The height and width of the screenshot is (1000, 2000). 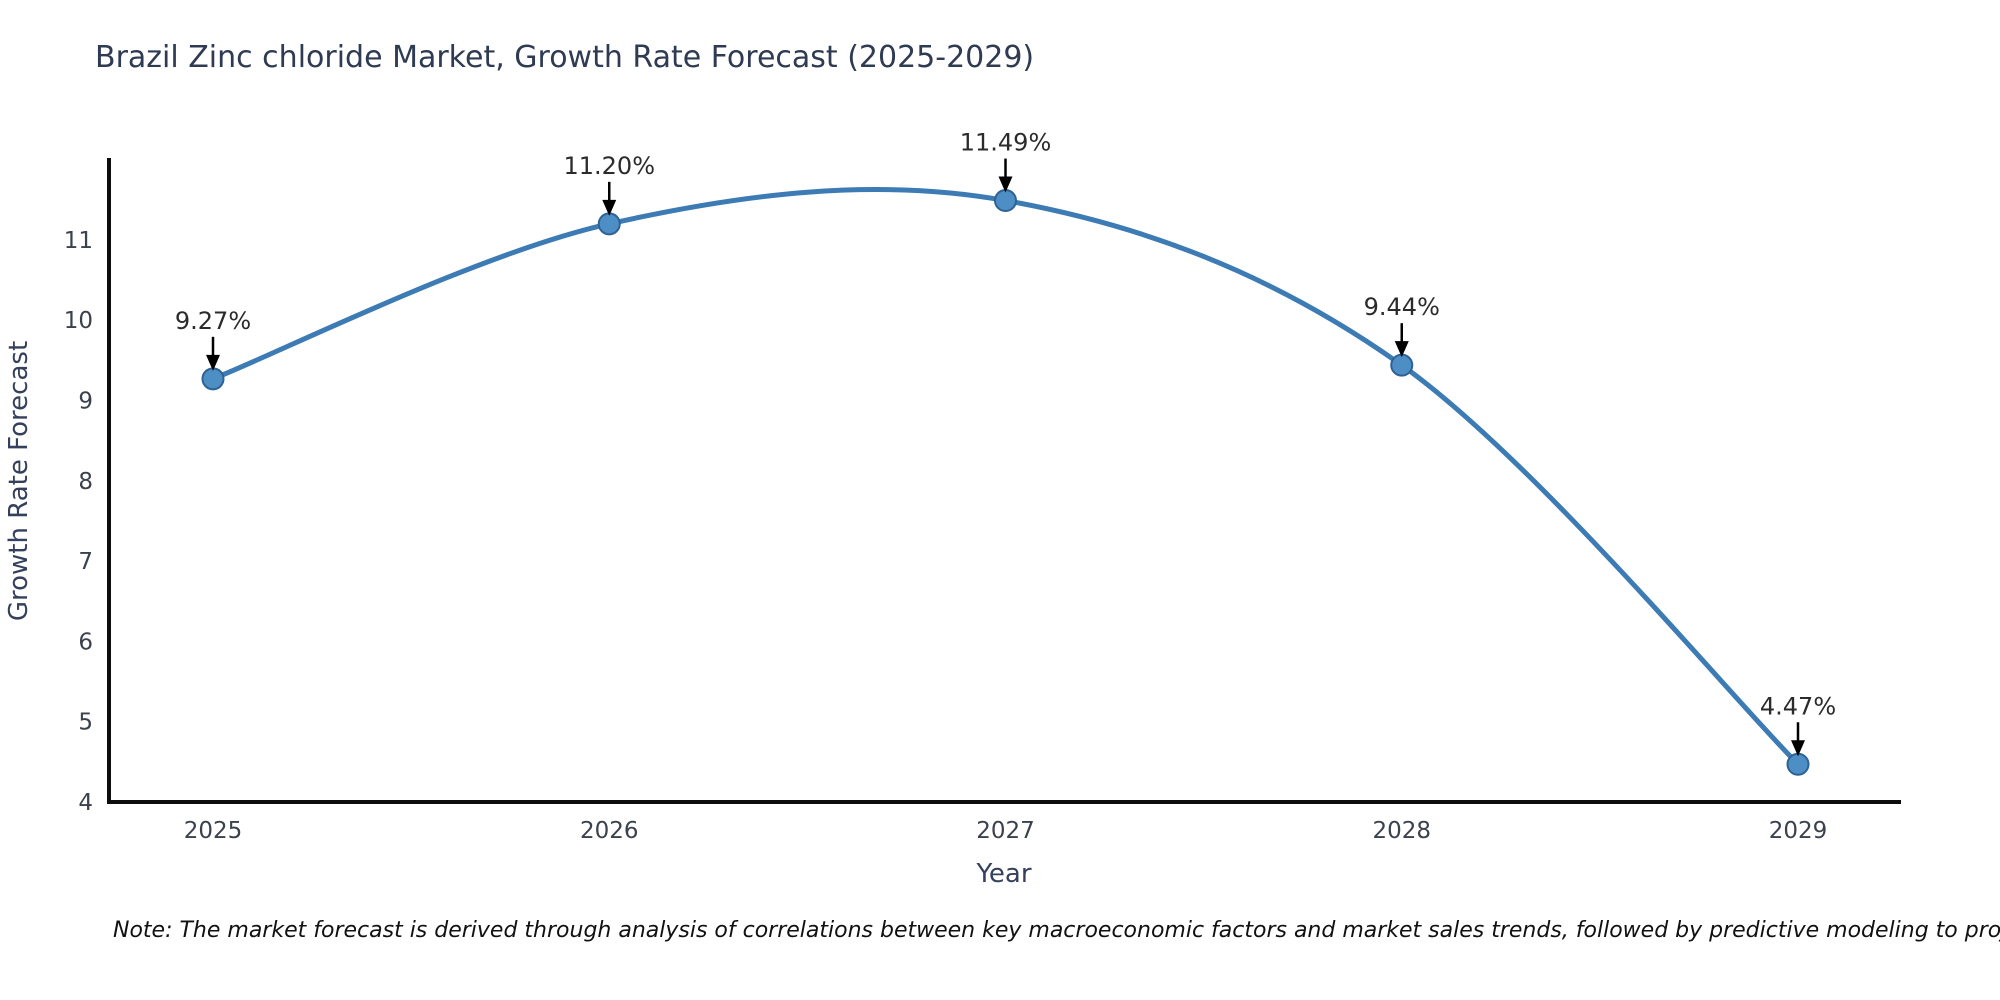 What do you see at coordinates (609, 831) in the screenshot?
I see `x-tick-label: 2026` at bounding box center [609, 831].